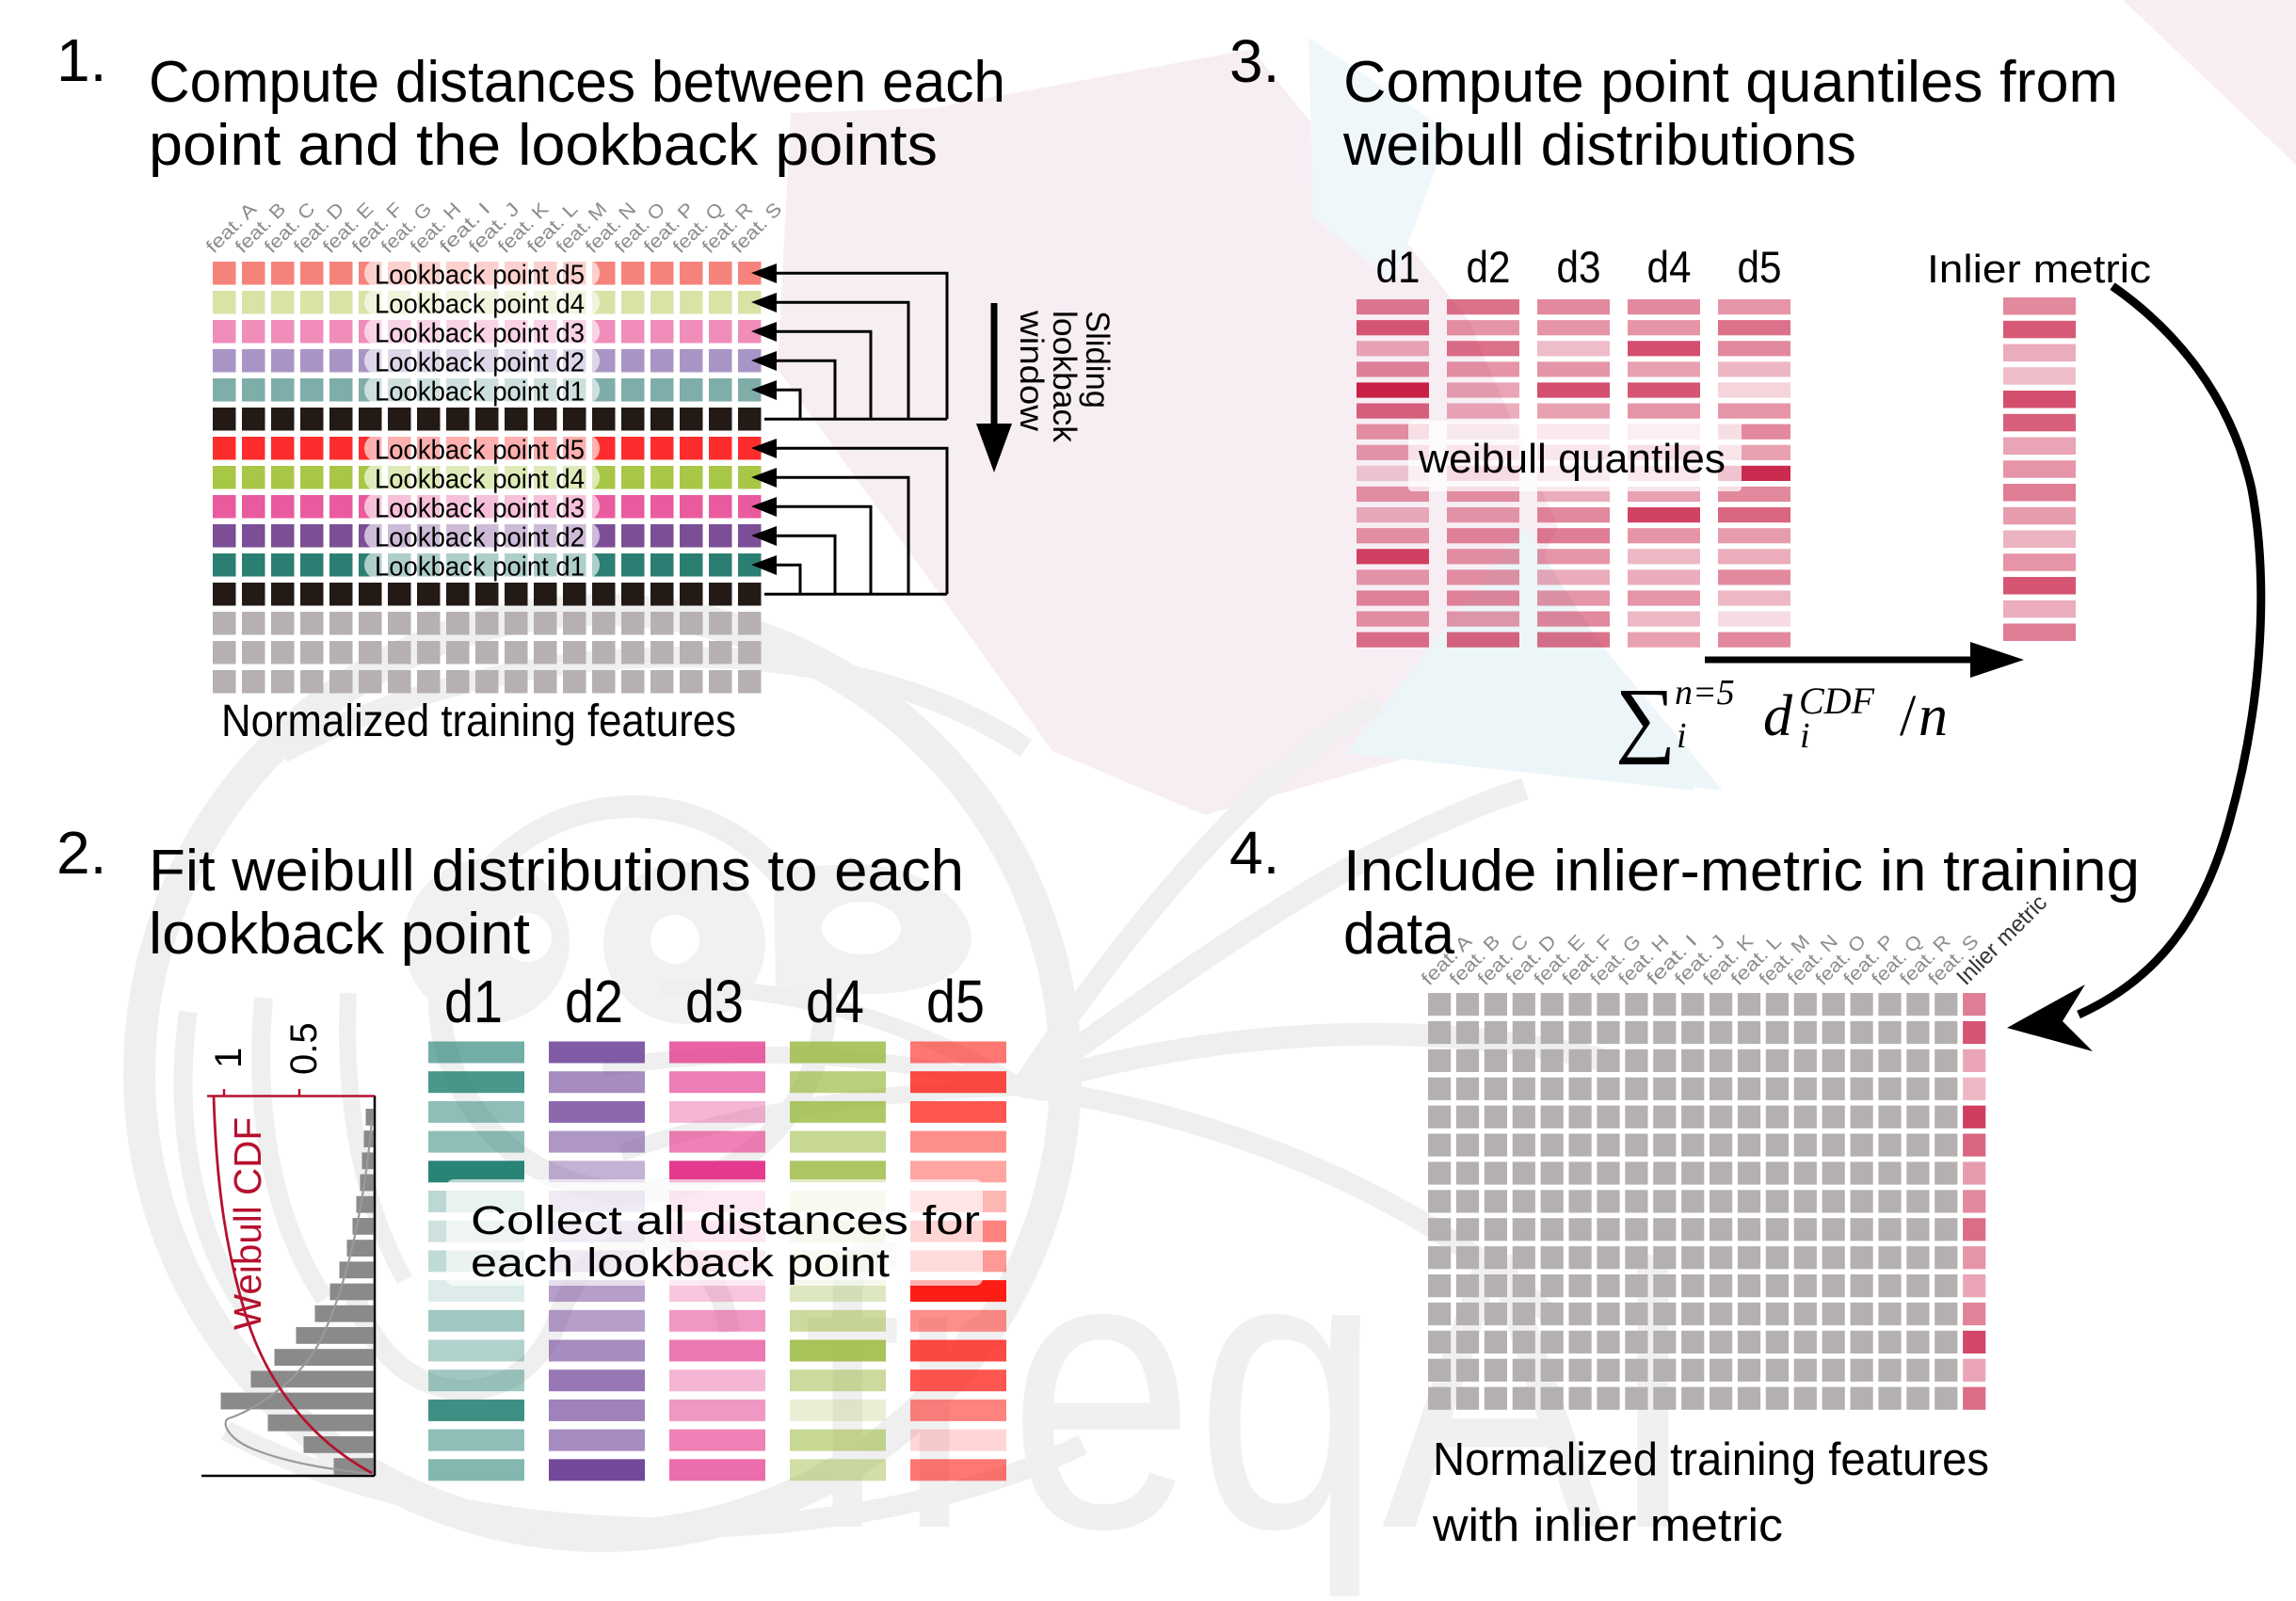 This screenshot has height=1601, width=2296. I want to click on svg-text: Compute distances between each, so click(577, 82).